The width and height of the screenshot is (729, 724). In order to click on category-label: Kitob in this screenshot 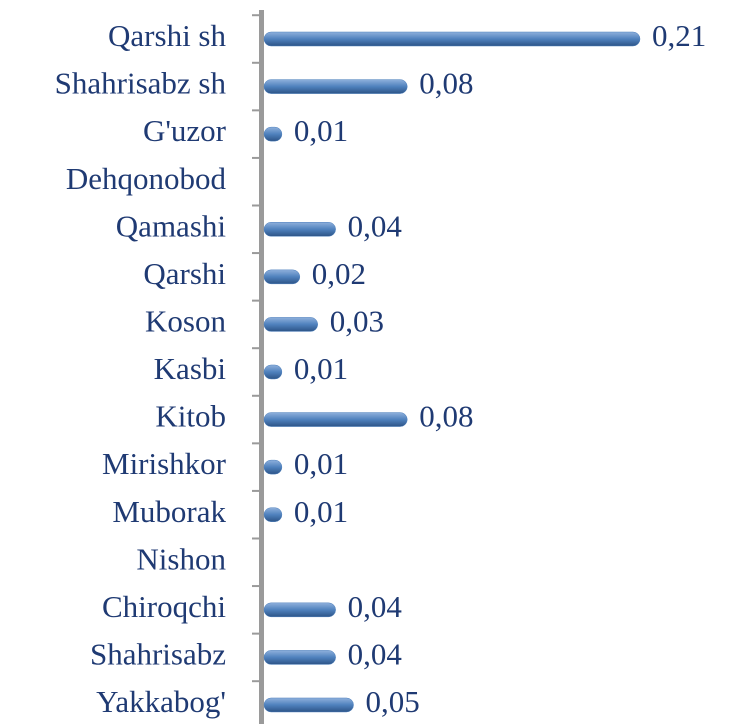, I will do `click(190, 416)`.